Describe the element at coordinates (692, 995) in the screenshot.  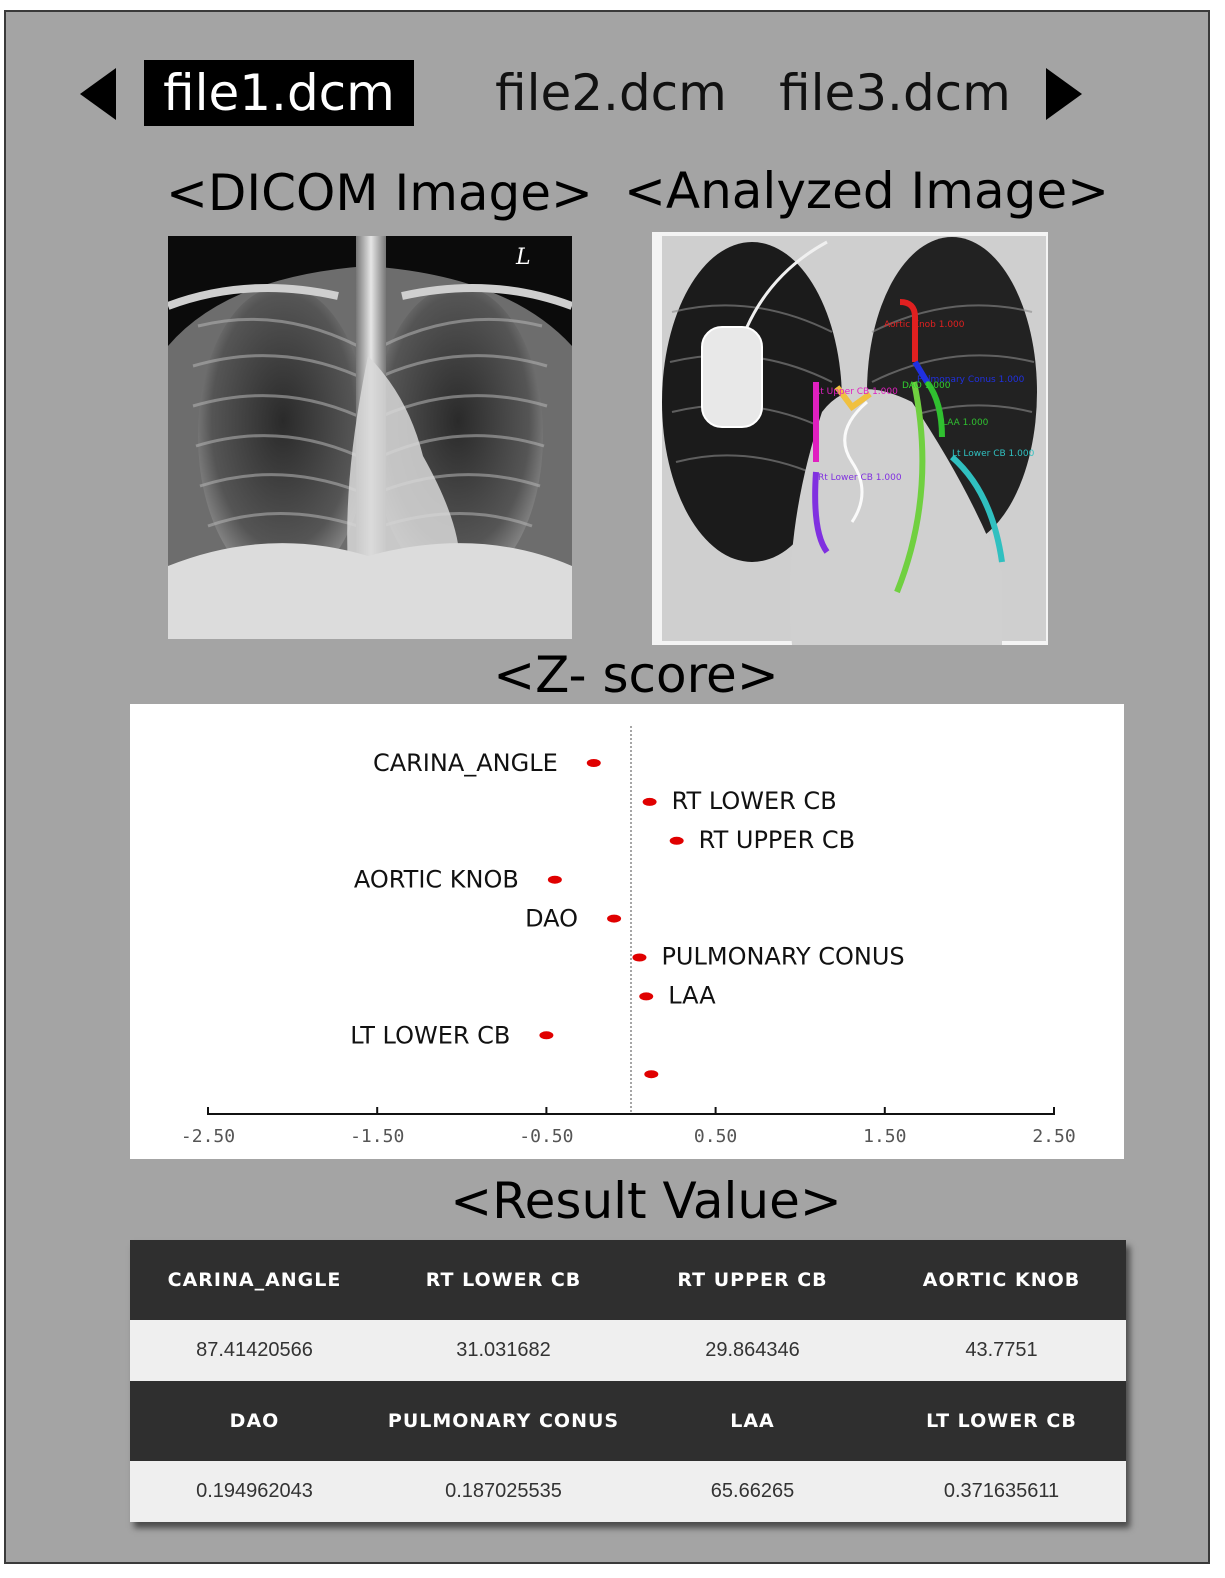
I see `zscore-point-label: LAA` at that location.